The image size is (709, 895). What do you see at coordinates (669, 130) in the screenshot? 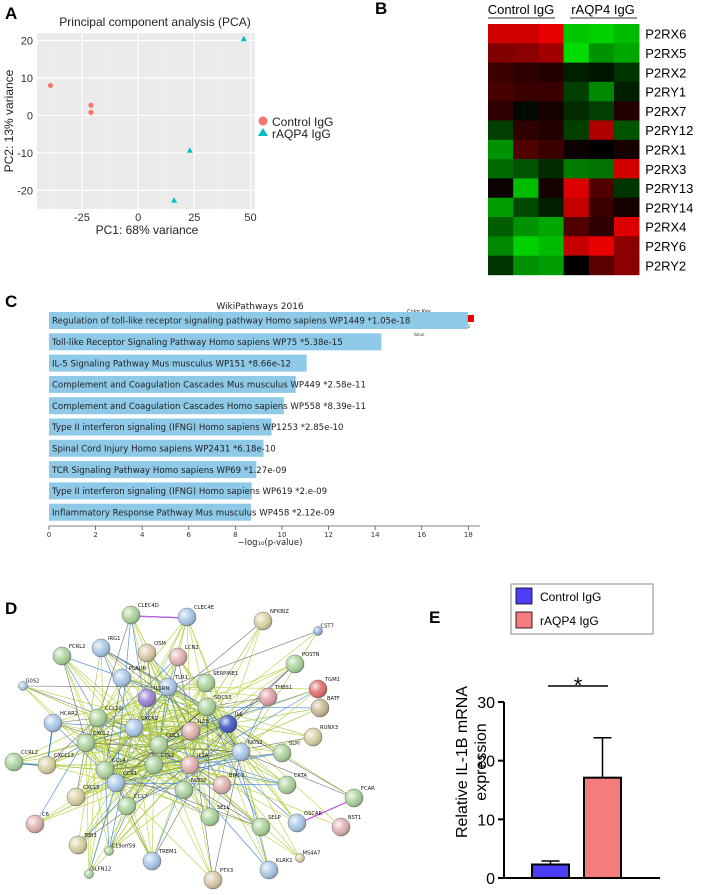
I see `heatmap-row-label: P2RY12` at bounding box center [669, 130].